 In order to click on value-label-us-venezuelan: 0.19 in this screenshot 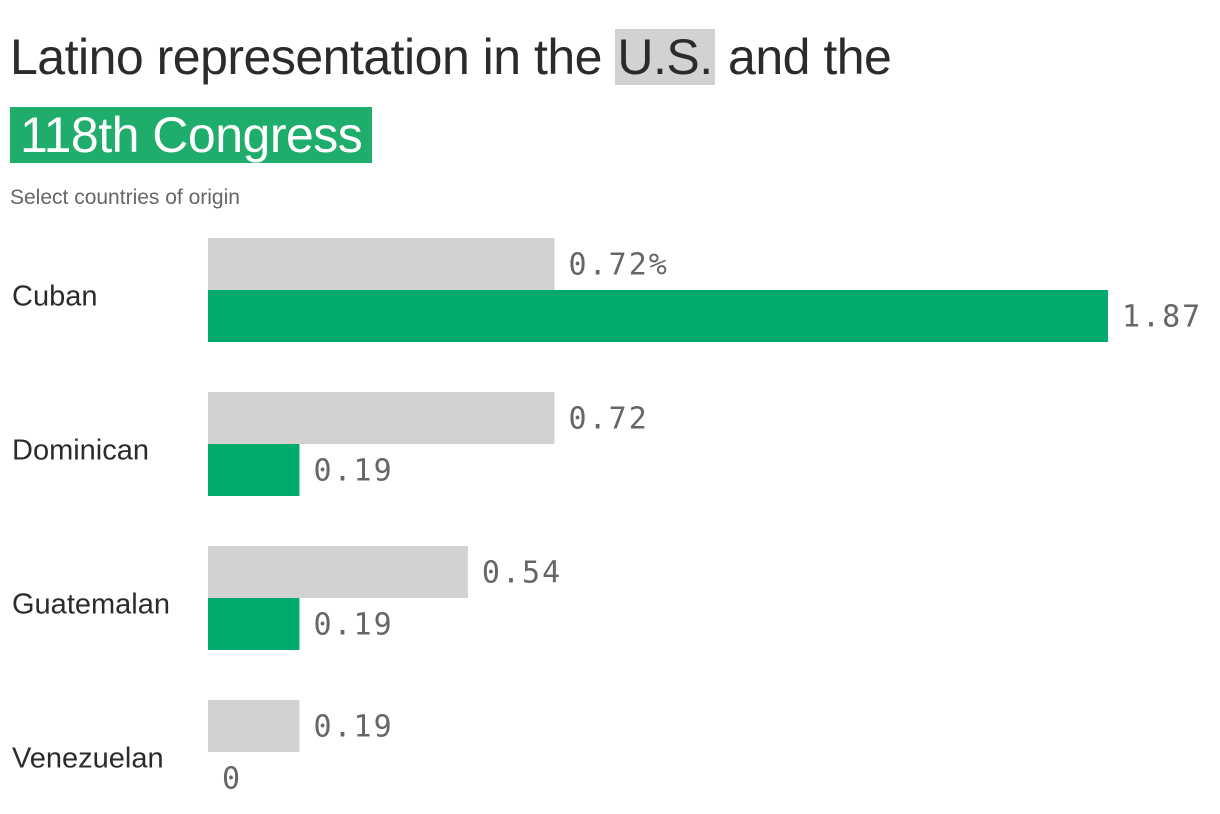, I will do `click(353, 727)`.